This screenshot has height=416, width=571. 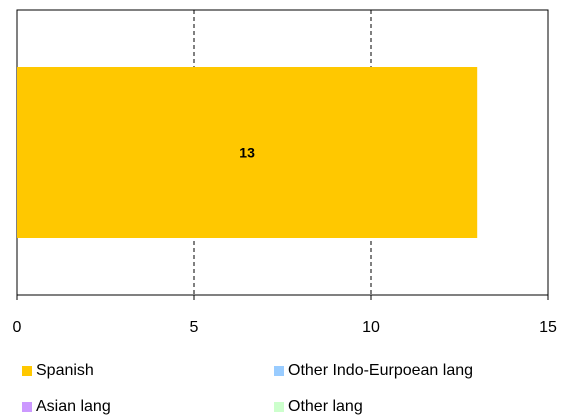 I want to click on x-axis-ticks, so click(x=282, y=297).